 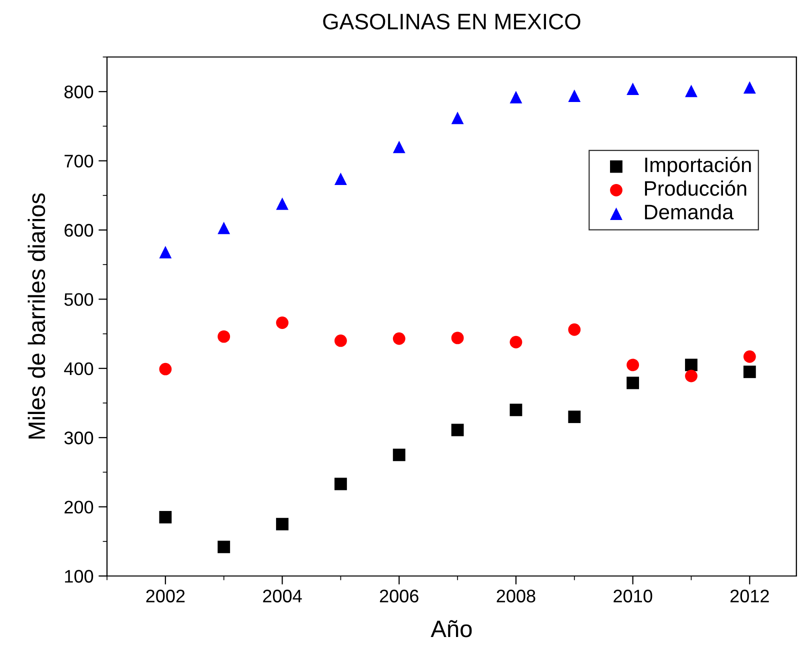 I want to click on x-tick-label: 2006, so click(x=399, y=596).